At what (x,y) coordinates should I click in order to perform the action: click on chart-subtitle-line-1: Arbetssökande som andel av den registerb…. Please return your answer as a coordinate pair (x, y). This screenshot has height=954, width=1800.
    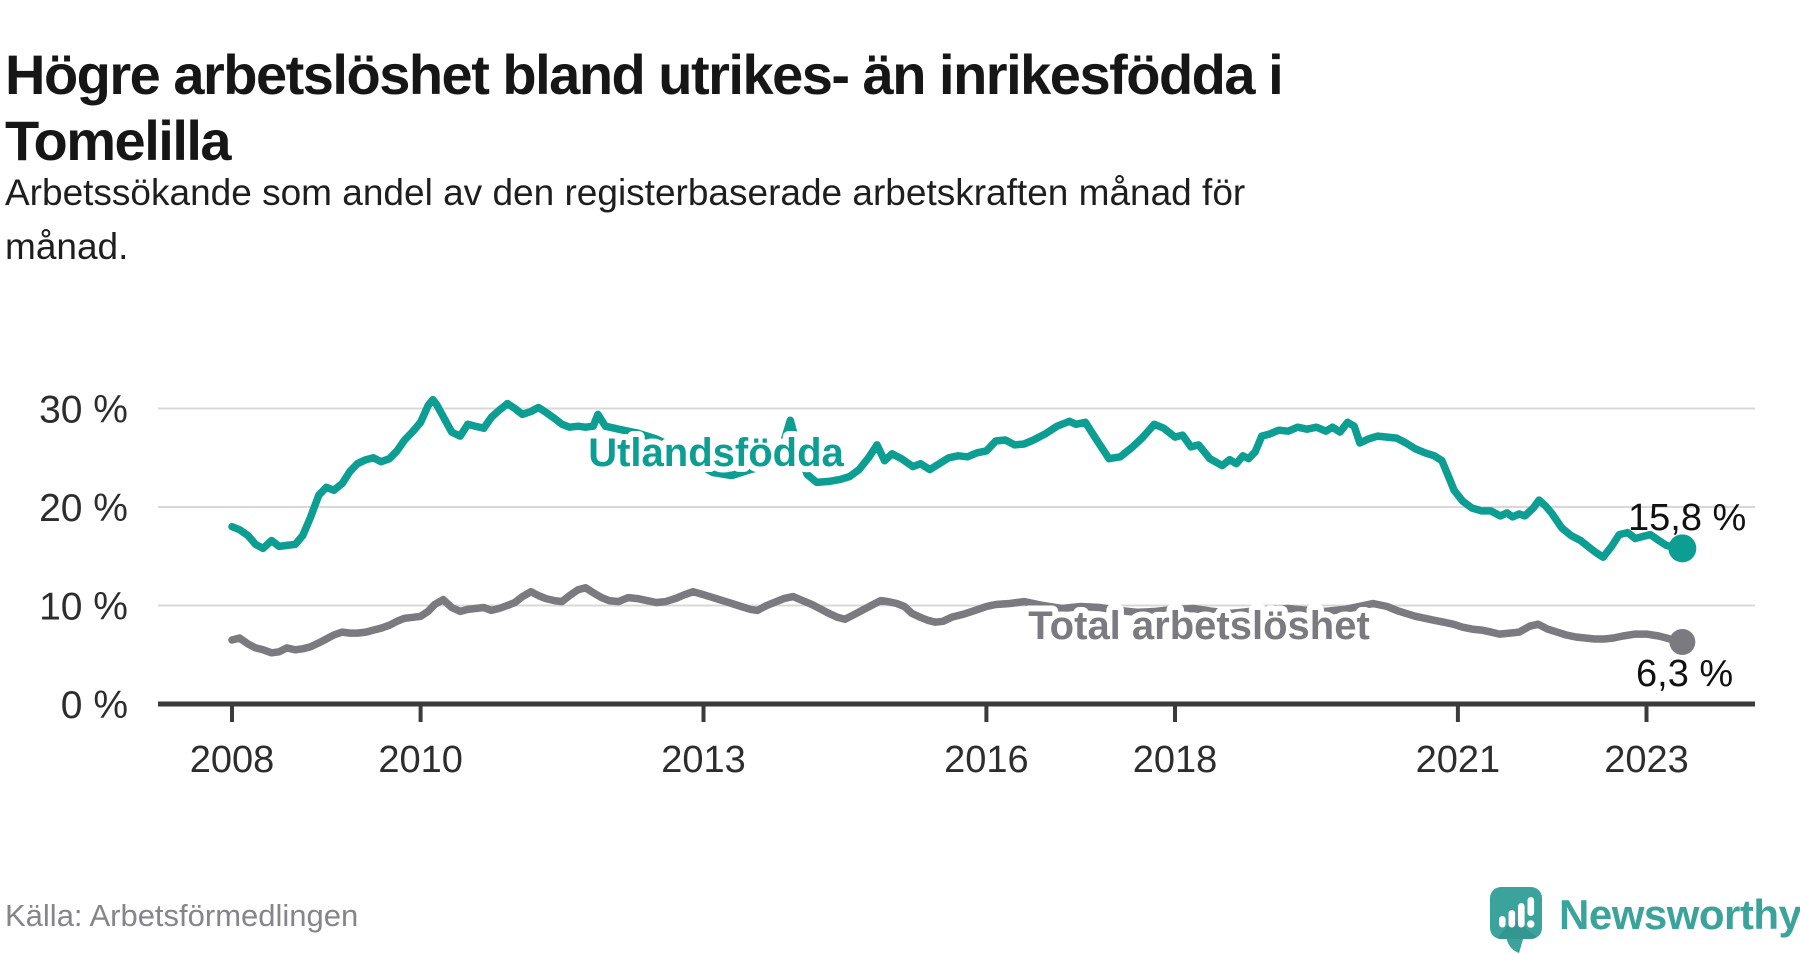
    Looking at the image, I should click on (625, 192).